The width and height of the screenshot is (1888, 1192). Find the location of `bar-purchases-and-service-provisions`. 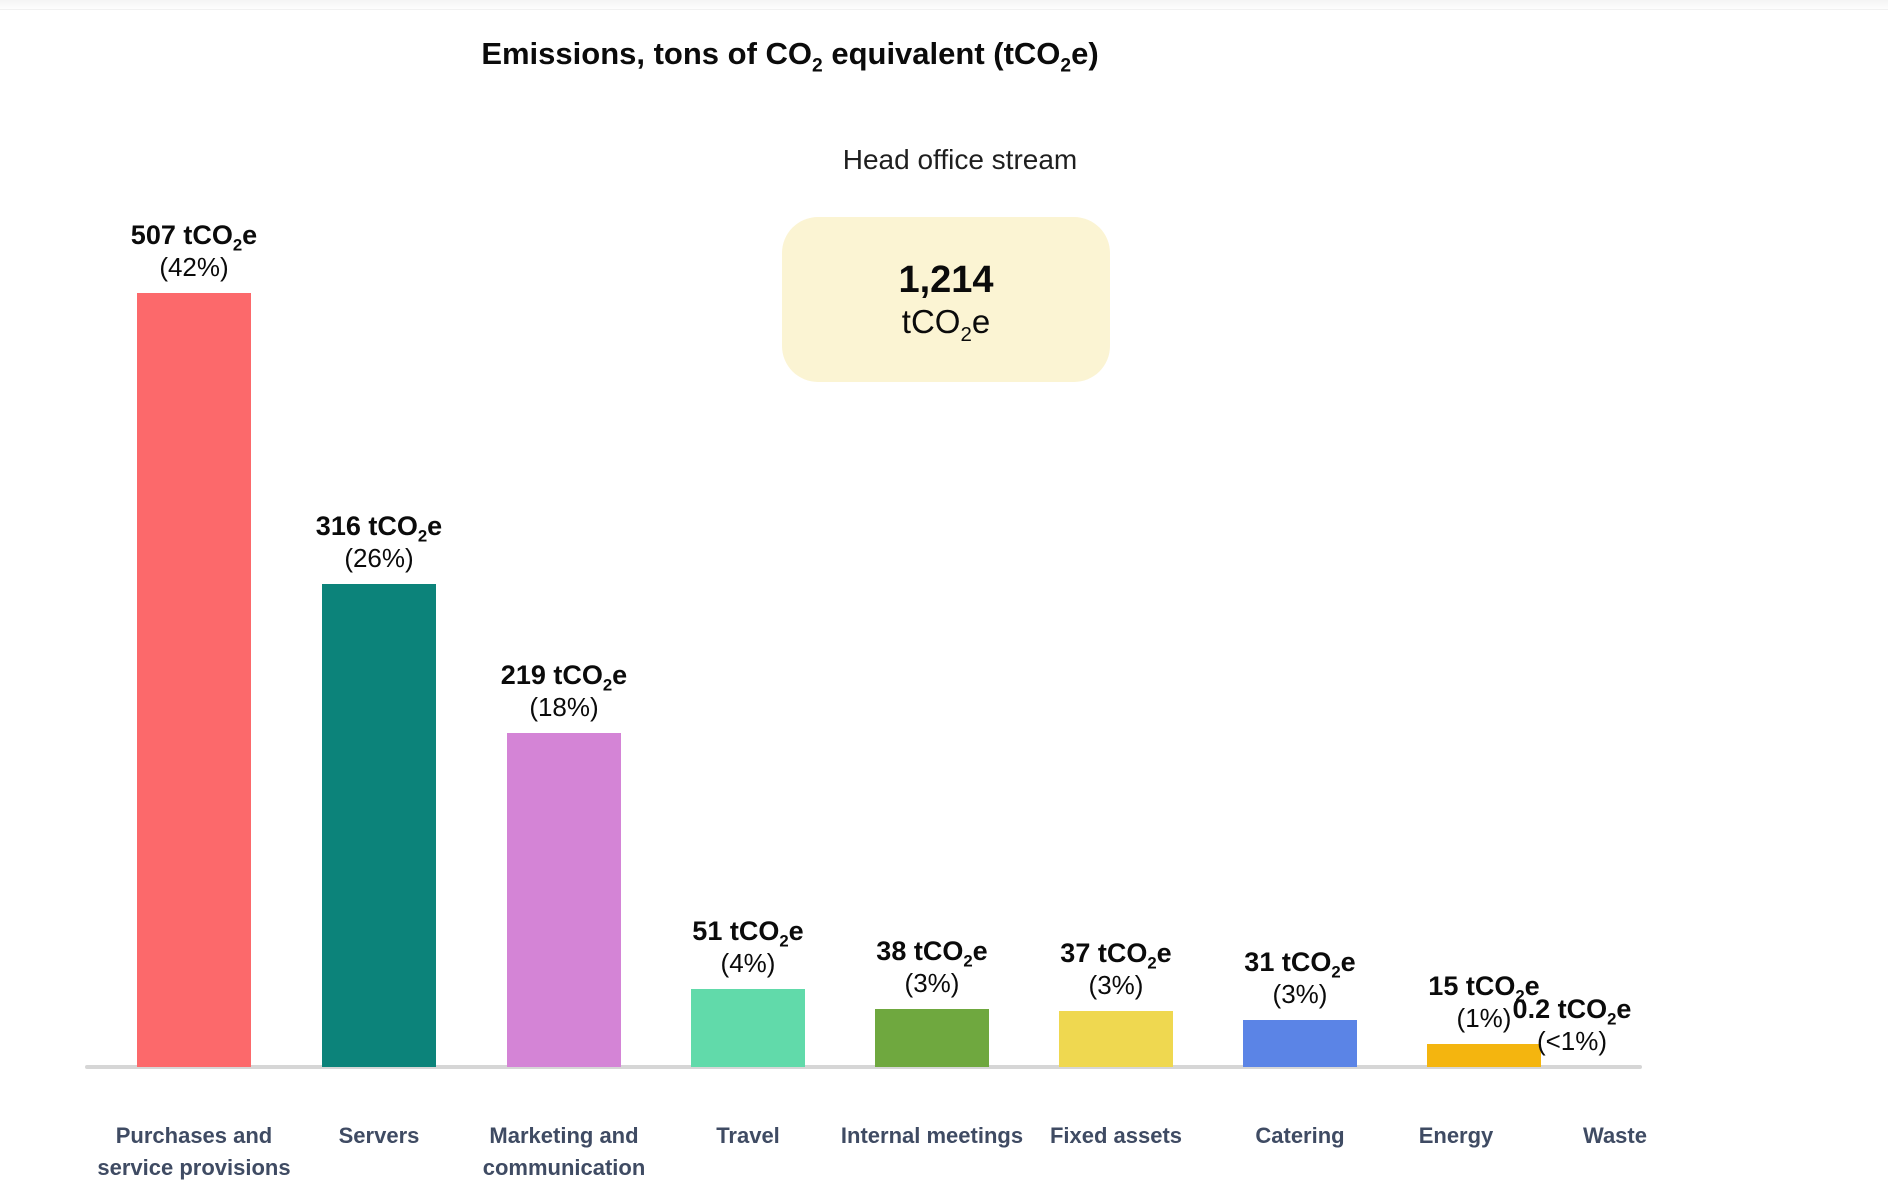

bar-purchases-and-service-provisions is located at coordinates (194, 680).